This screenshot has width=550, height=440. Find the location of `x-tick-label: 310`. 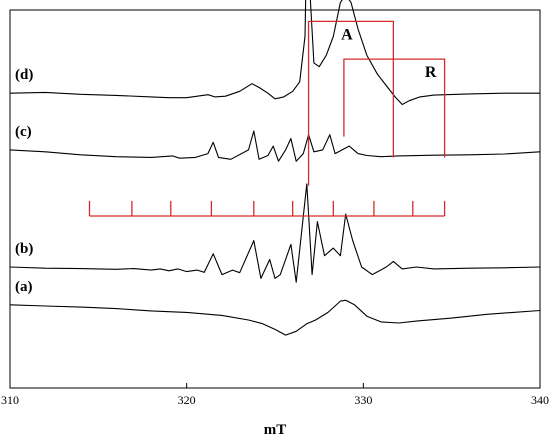

x-tick-label: 310 is located at coordinates (10, 400).